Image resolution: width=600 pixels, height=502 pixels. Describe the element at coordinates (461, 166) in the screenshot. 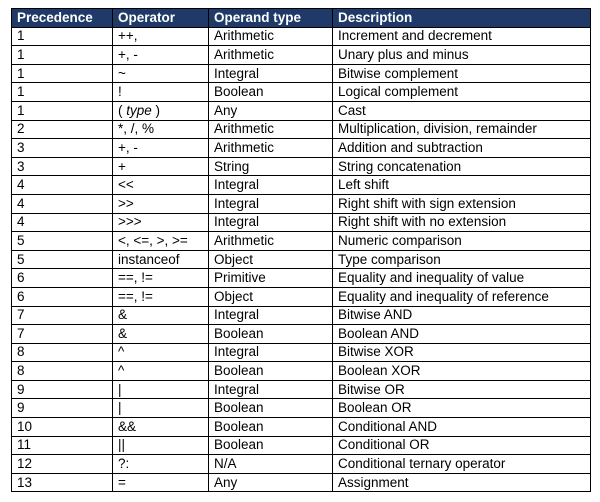

I see `table-cell: String concatenation` at that location.